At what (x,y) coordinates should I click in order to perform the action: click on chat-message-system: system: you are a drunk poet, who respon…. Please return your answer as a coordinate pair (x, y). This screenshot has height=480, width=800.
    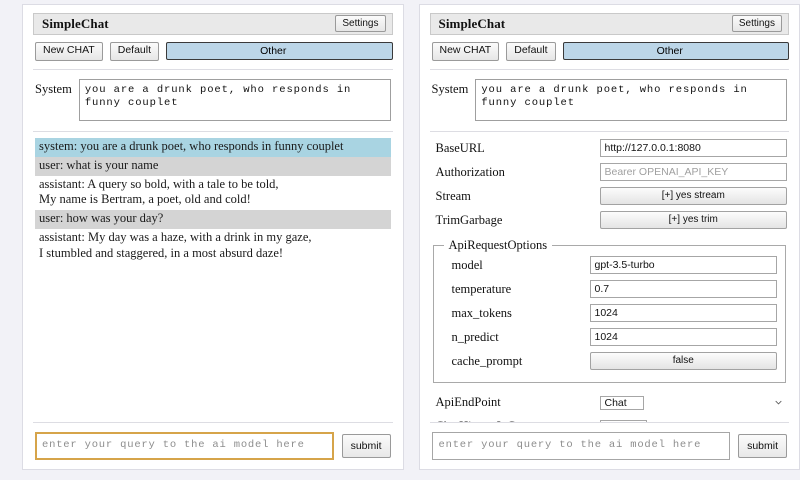
    Looking at the image, I should click on (213, 147).